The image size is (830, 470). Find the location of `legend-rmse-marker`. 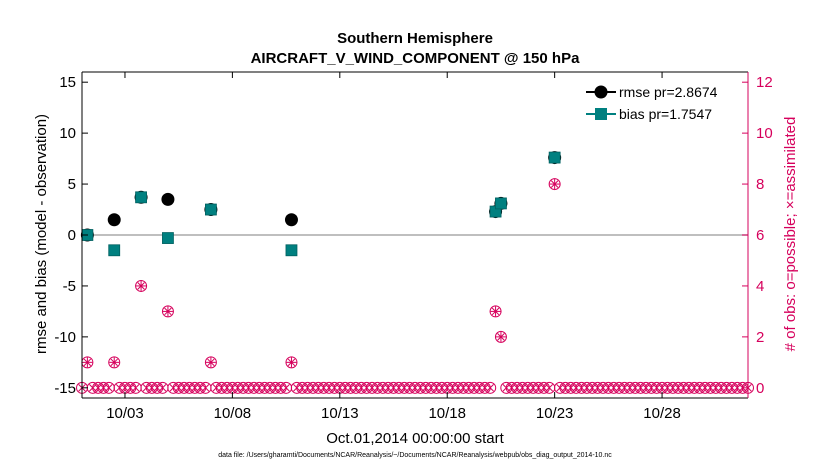

legend-rmse-marker is located at coordinates (601, 92).